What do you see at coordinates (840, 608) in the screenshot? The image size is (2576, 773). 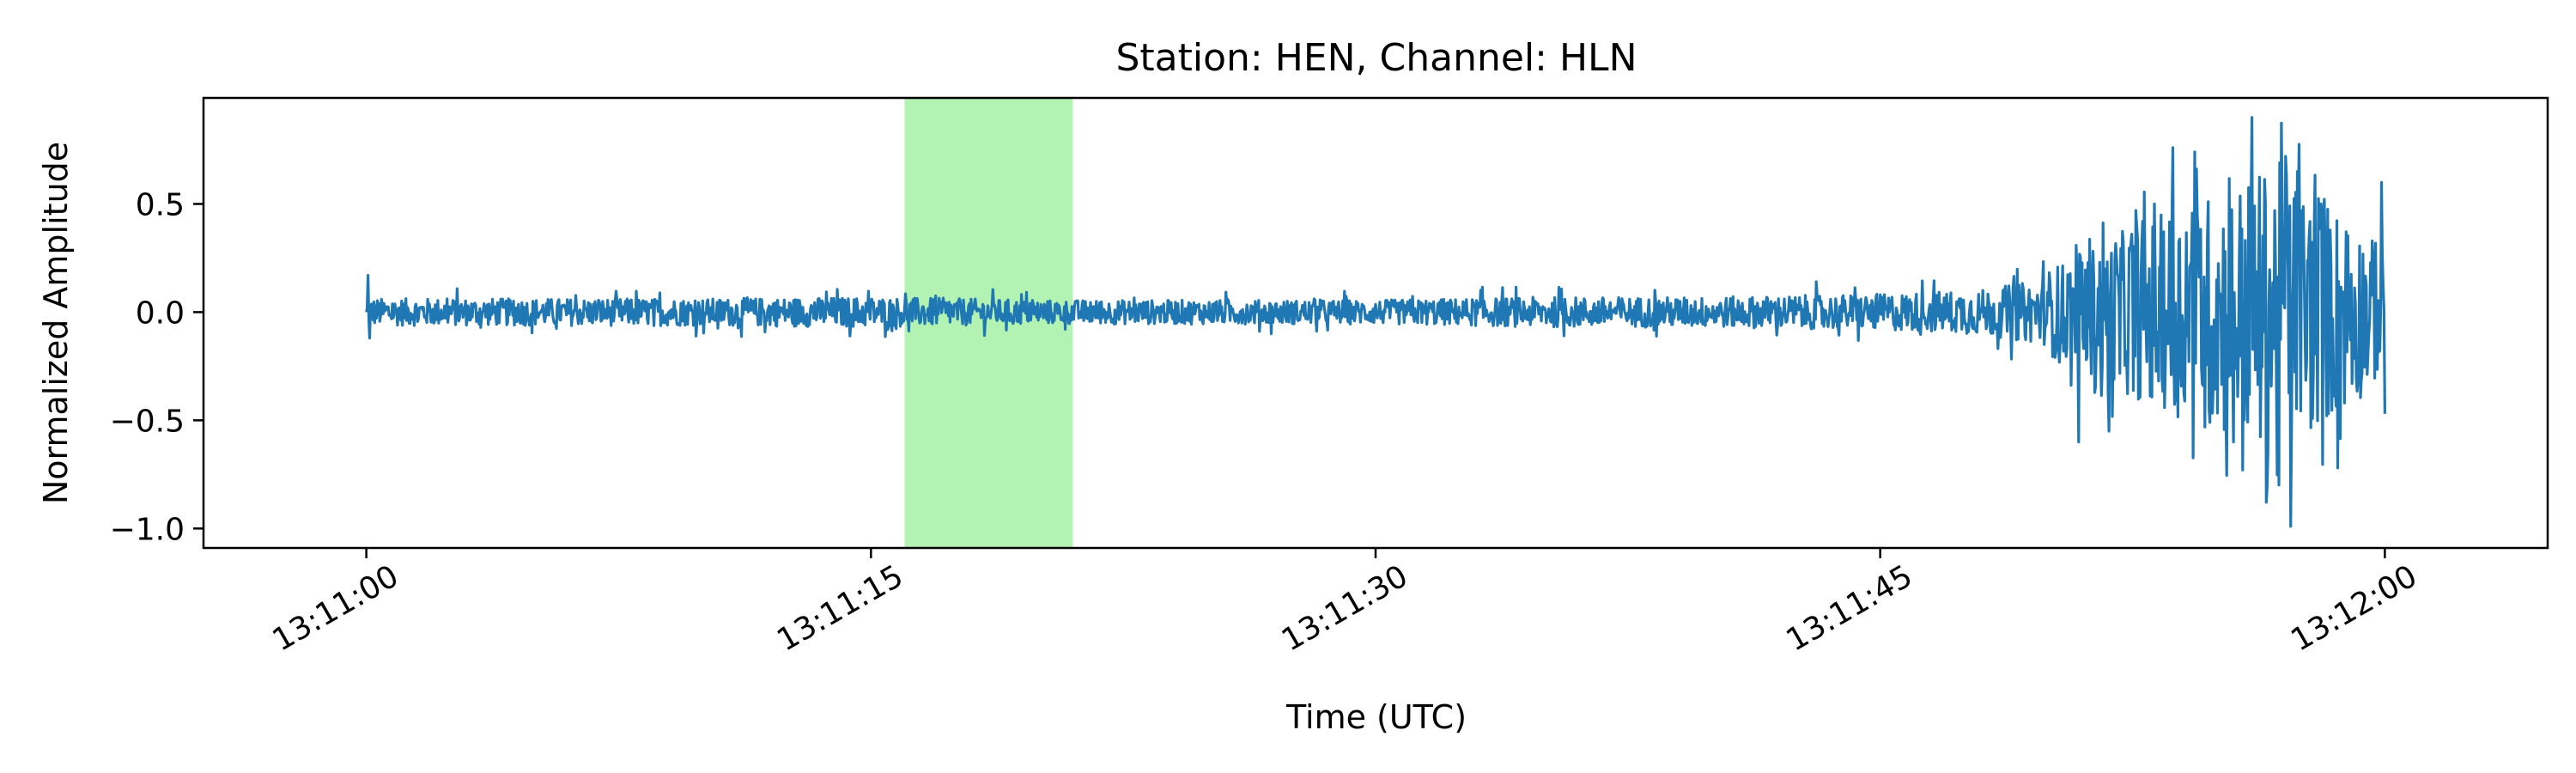 I see `x-tick-label: 13:11:15` at bounding box center [840, 608].